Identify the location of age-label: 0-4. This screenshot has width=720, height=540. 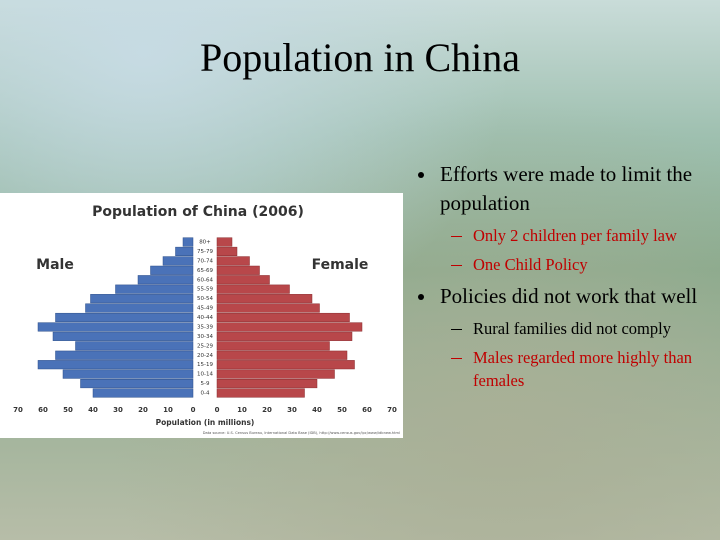
(205, 394).